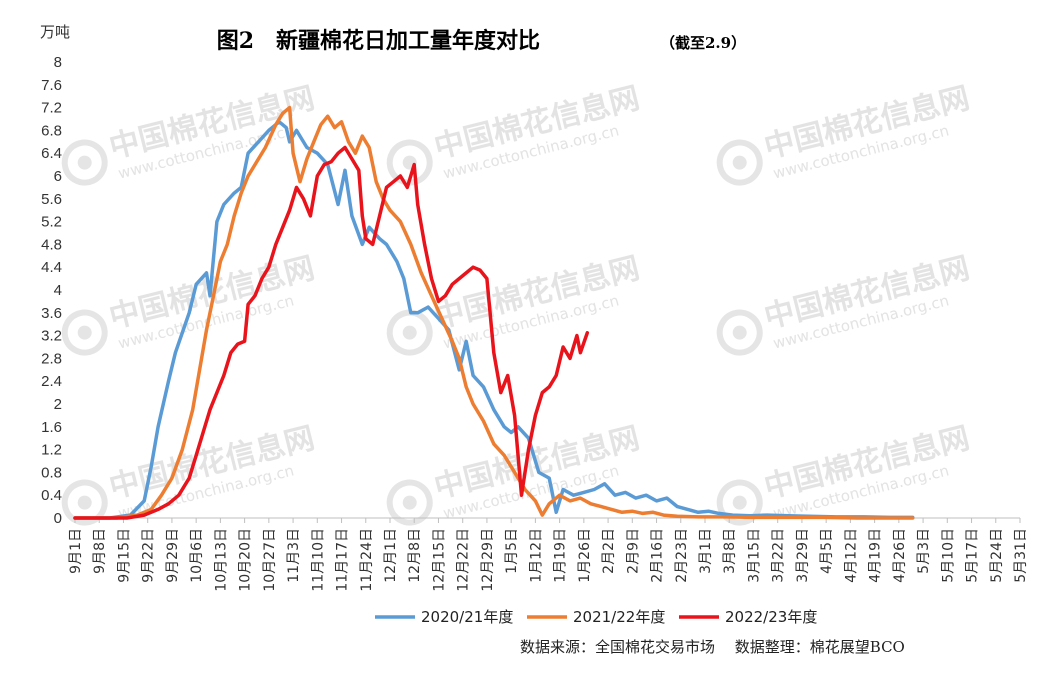 The image size is (1045, 676). Describe the element at coordinates (703, 43) in the screenshot. I see `chart-title-note: （截至2.9）` at that location.